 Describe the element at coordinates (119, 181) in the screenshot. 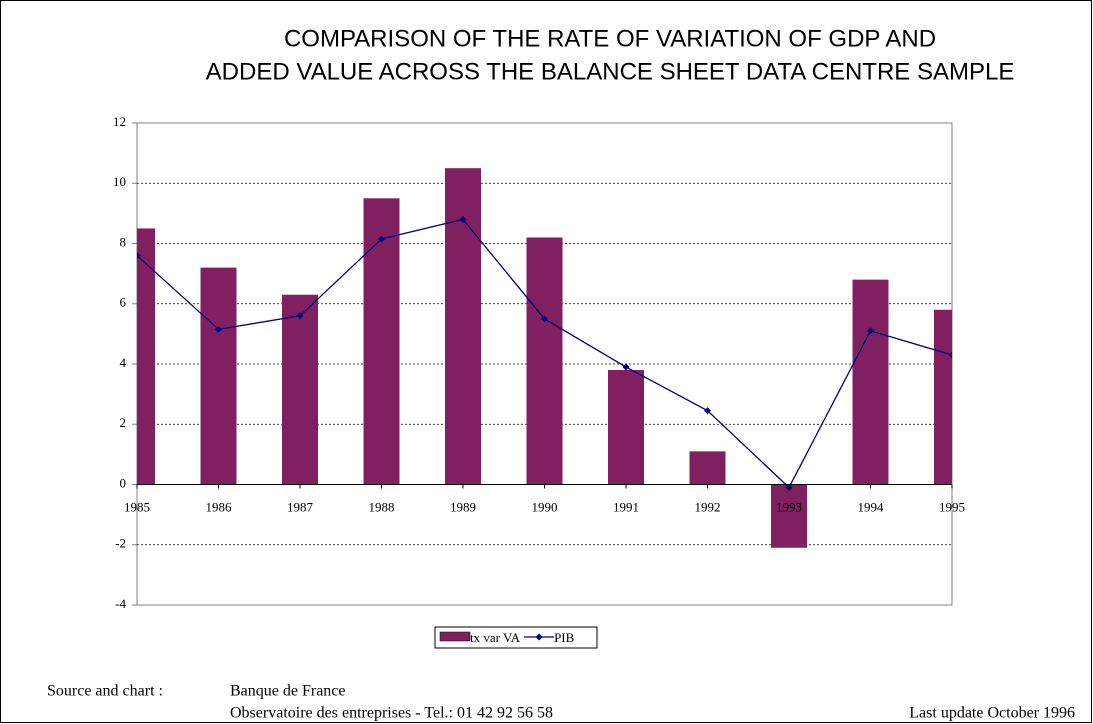

I see `y-tick-label: 10` at that location.